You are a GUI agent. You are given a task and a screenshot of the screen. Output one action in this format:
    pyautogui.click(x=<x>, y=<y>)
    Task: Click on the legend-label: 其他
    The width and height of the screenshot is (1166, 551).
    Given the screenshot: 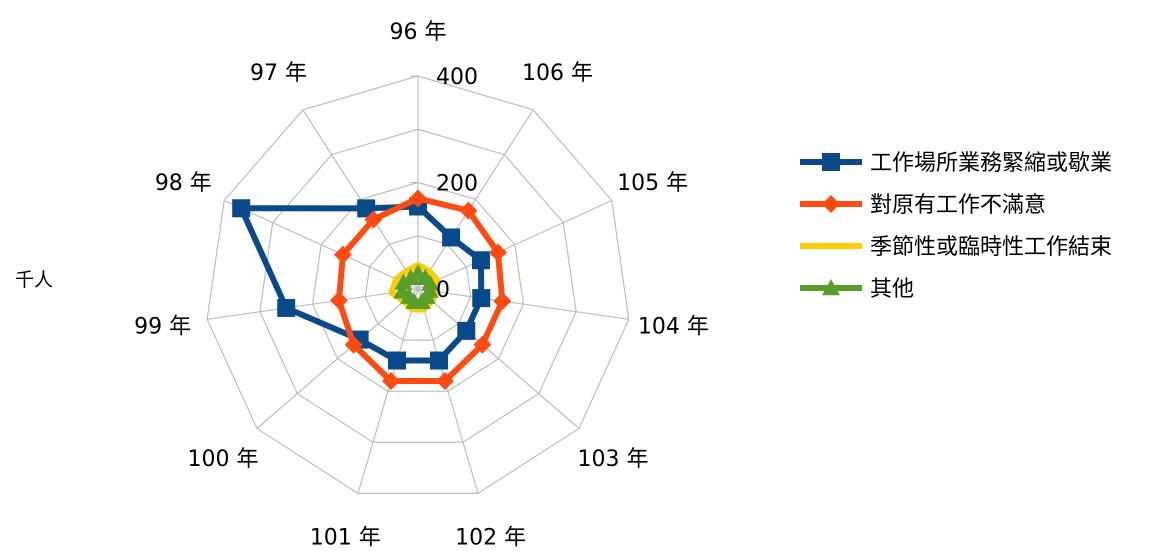 What is the action you would take?
    pyautogui.click(x=892, y=289)
    